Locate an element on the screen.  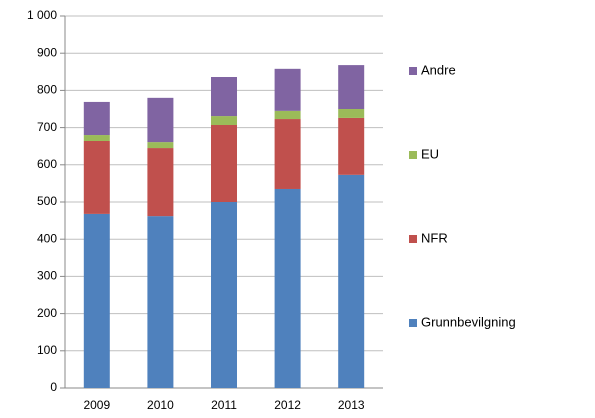
x-tick-label: 2012 is located at coordinates (287, 405).